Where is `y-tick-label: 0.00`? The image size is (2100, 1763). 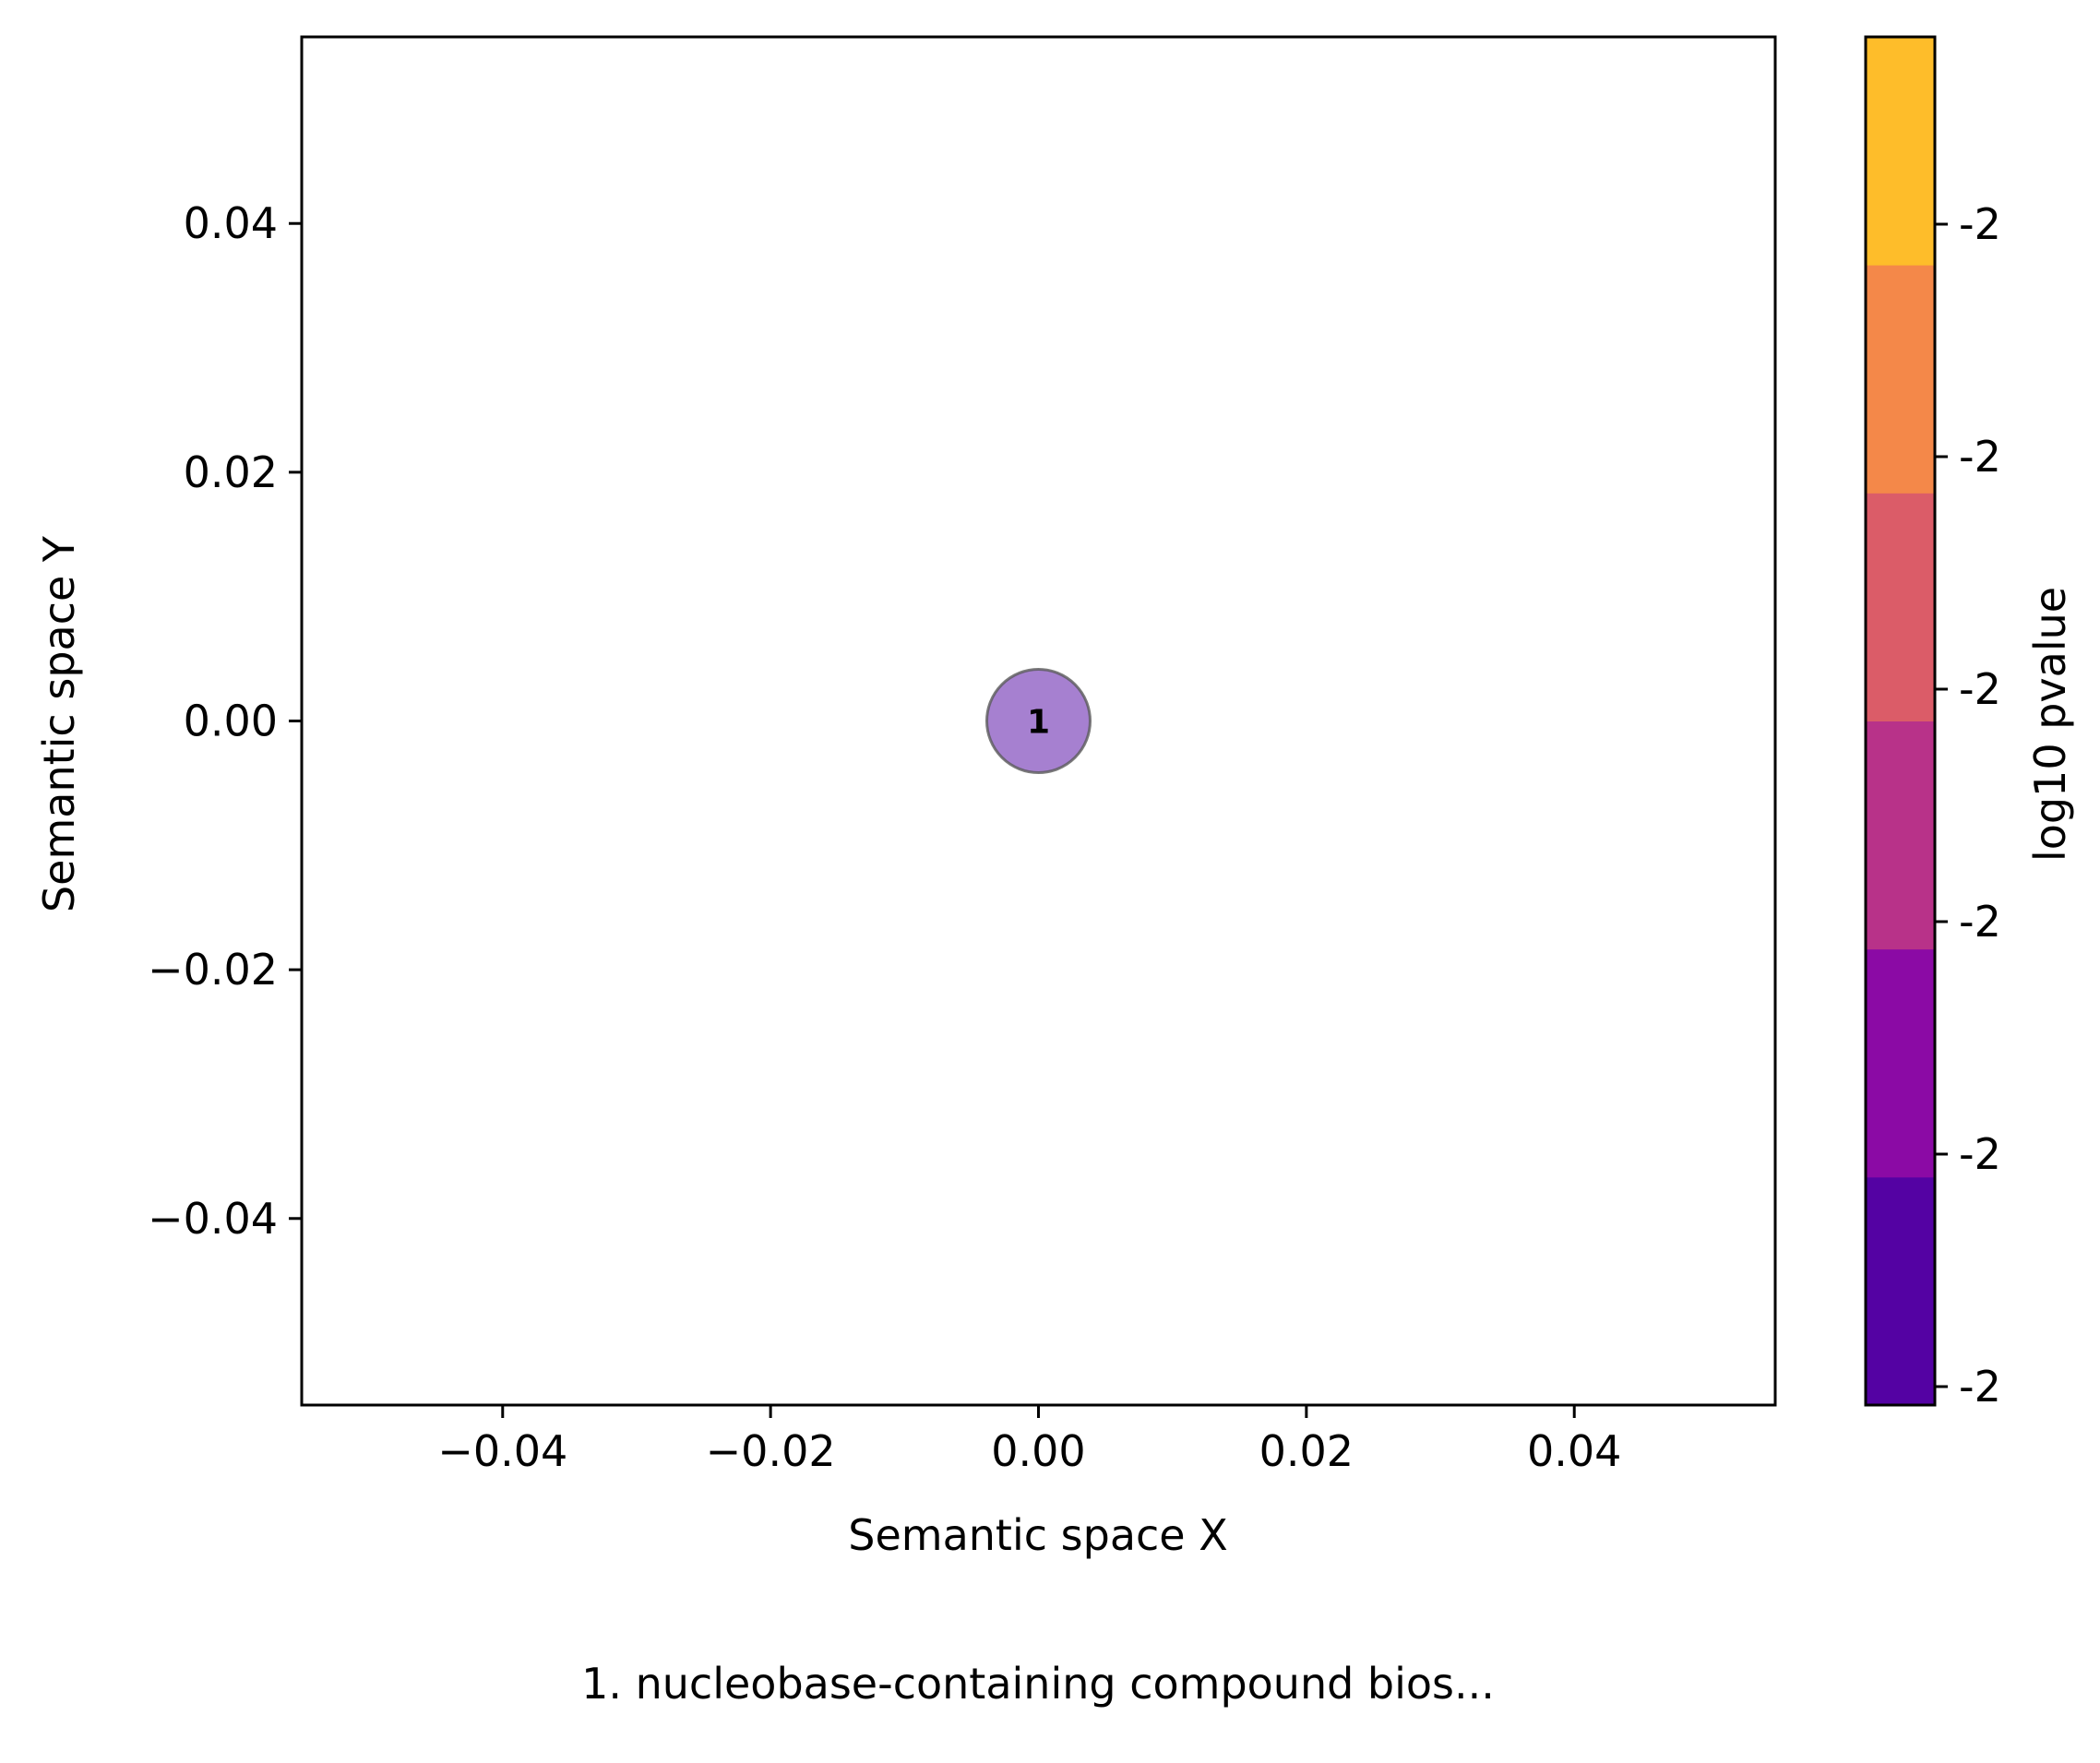 y-tick-label: 0.00 is located at coordinates (231, 721).